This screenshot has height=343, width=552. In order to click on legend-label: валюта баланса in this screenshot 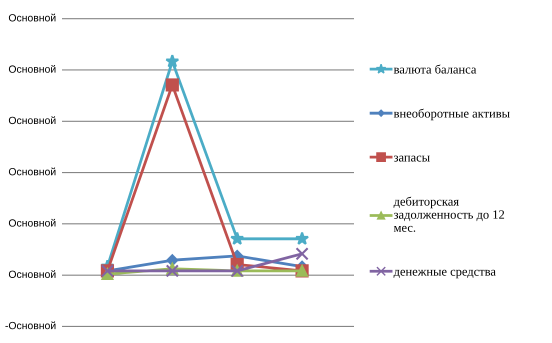, I will do `click(435, 69)`.